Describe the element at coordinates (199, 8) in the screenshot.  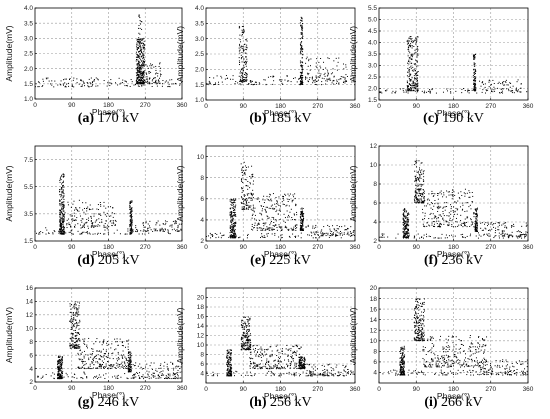
I see `y-tick-label: 4.0` at that location.